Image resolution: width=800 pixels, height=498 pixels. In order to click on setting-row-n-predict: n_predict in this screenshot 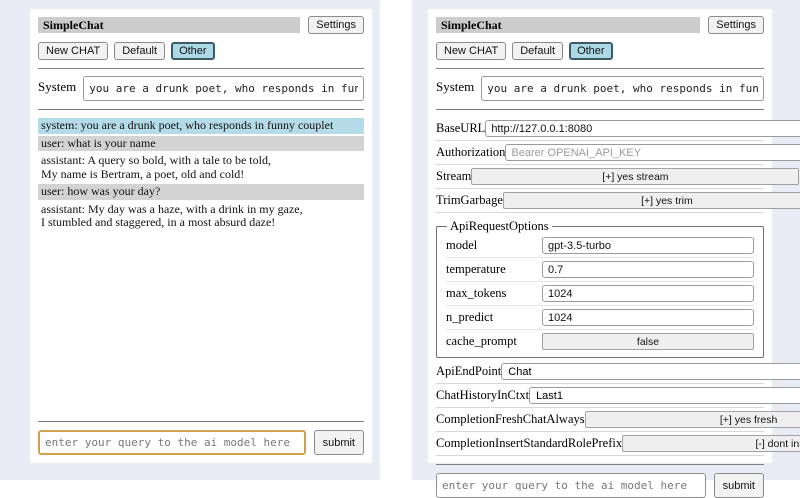, I will do `click(600, 318)`.